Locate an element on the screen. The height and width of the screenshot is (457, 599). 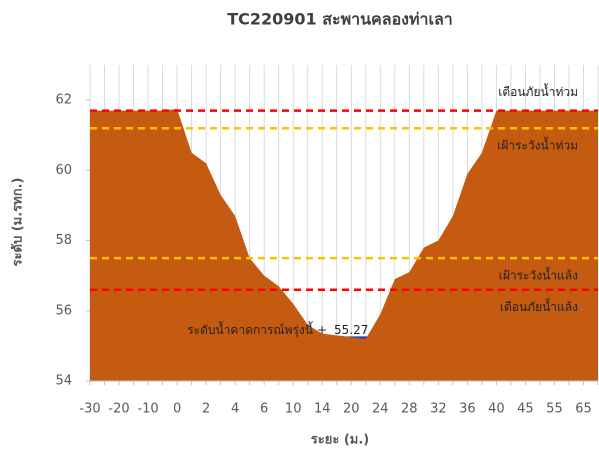
chart-title: TC220901 สะพานคลองท่าเลา is located at coordinates (340, 19).